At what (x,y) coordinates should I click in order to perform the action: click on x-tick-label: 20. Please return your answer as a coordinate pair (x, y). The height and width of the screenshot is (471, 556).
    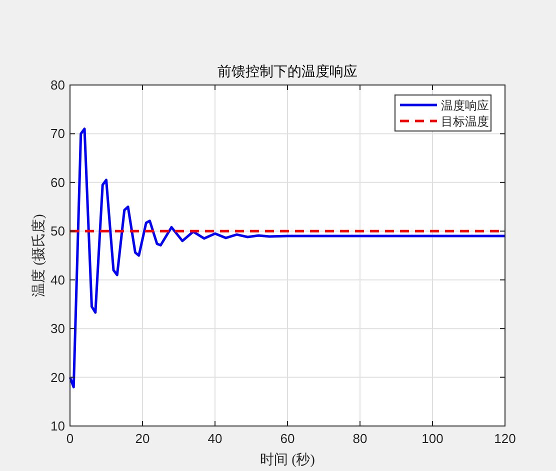
    Looking at the image, I should click on (142, 438).